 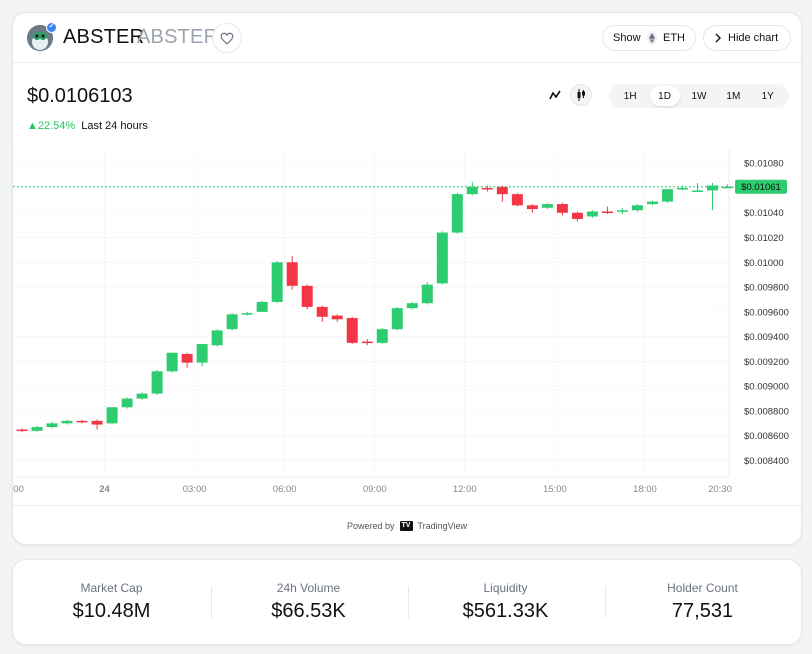 What do you see at coordinates (375, 489) in the screenshot?
I see `x-tick-label: 09:00` at bounding box center [375, 489].